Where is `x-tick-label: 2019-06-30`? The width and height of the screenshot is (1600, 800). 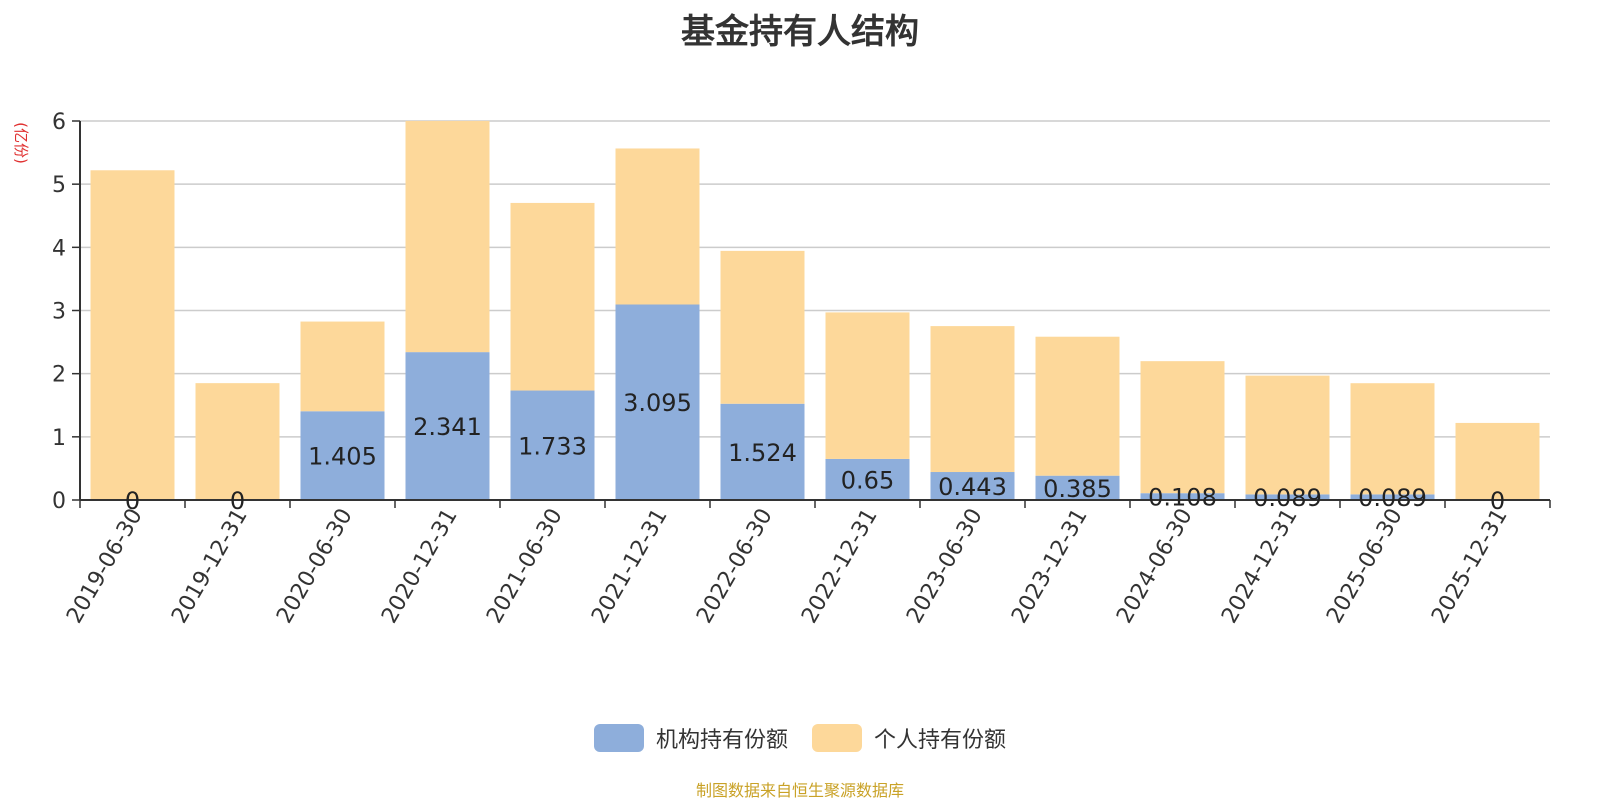
x-tick-label: 2019-06-30 is located at coordinates (105, 566).